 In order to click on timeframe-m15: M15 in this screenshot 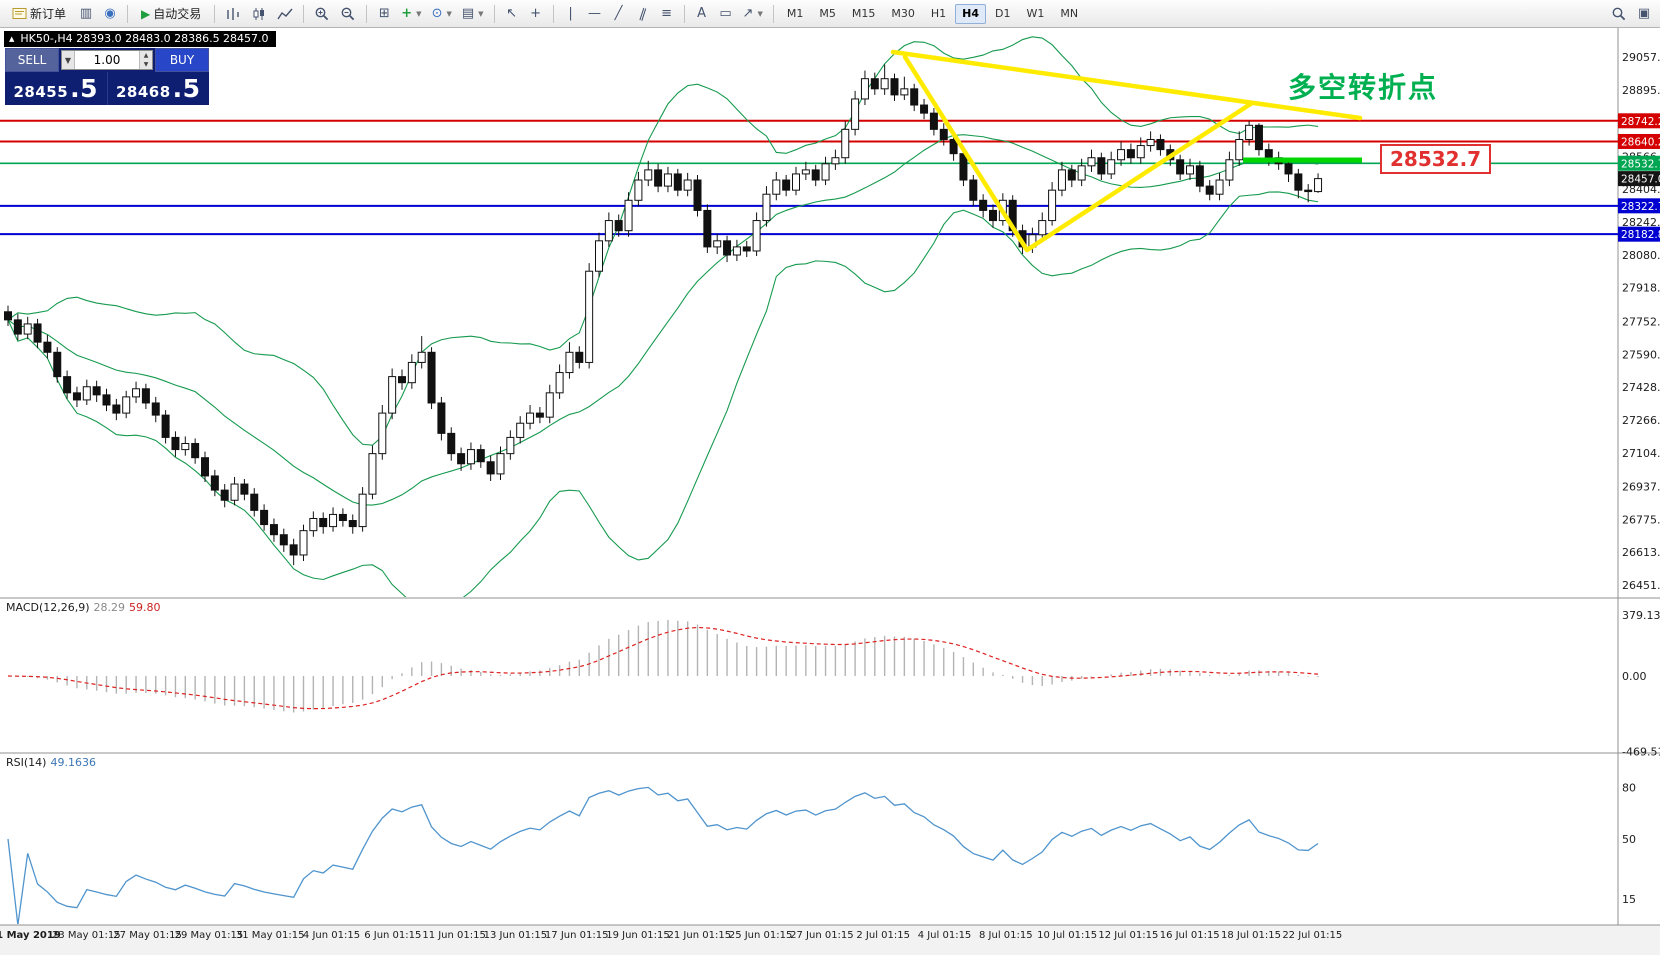, I will do `click(863, 13)`.